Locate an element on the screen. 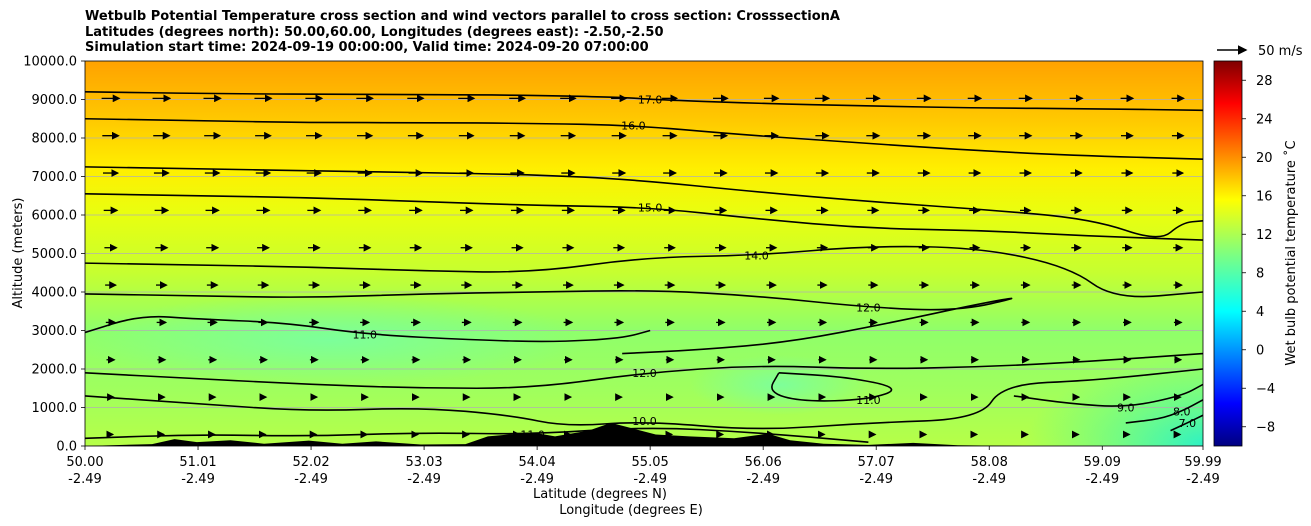  contour-label: 7.0 is located at coordinates (1188, 423).